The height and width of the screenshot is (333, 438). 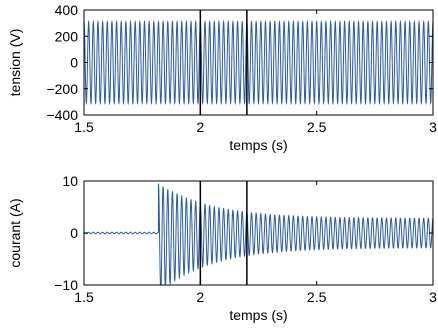 I want to click on tension-x-tick-label: 1.5, so click(x=84, y=127).